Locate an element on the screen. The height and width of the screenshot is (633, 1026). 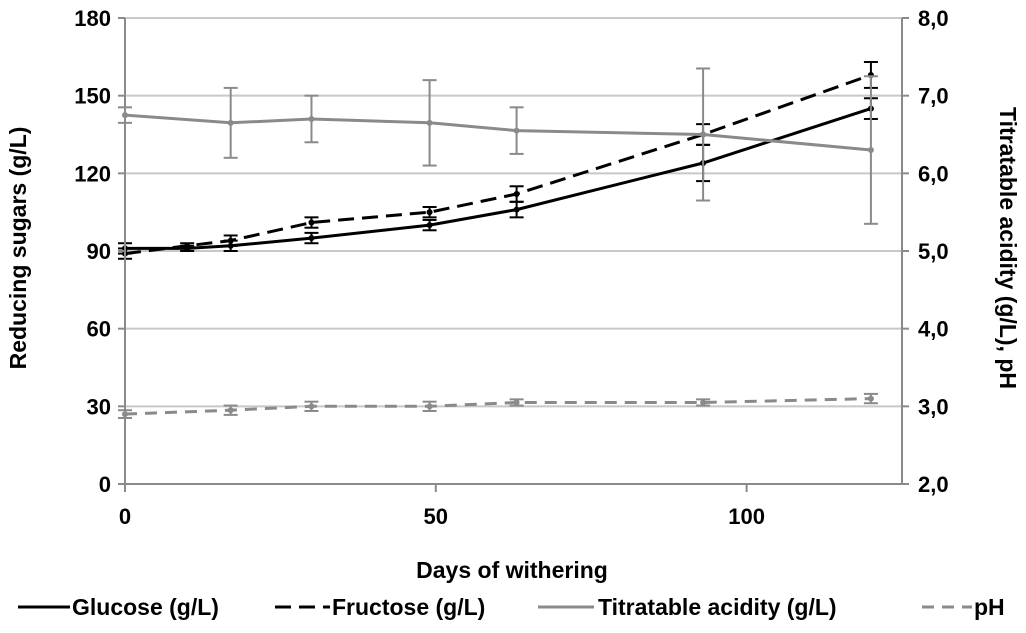
legend-label-ph: pH is located at coordinates (989, 607).